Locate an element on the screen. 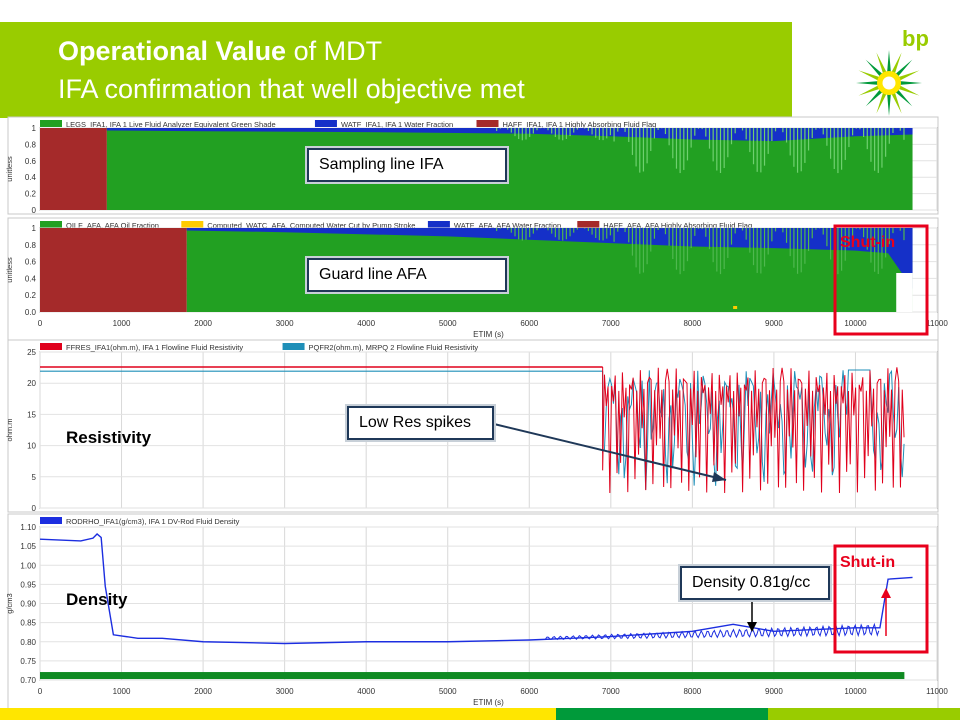 The image size is (960, 720). y-tick-label: 1.10 is located at coordinates (28, 527).